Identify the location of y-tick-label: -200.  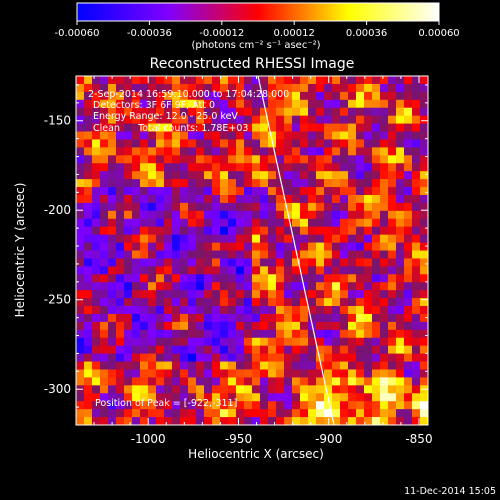
(57, 210).